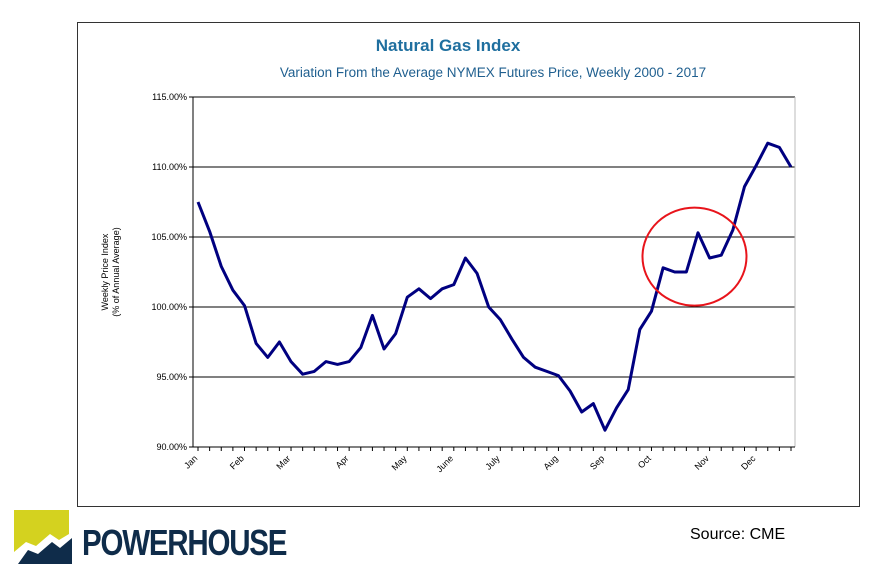 This screenshot has width=875, height=575. Describe the element at coordinates (45, 551) in the screenshot. I see `logo-navy-shape` at that location.